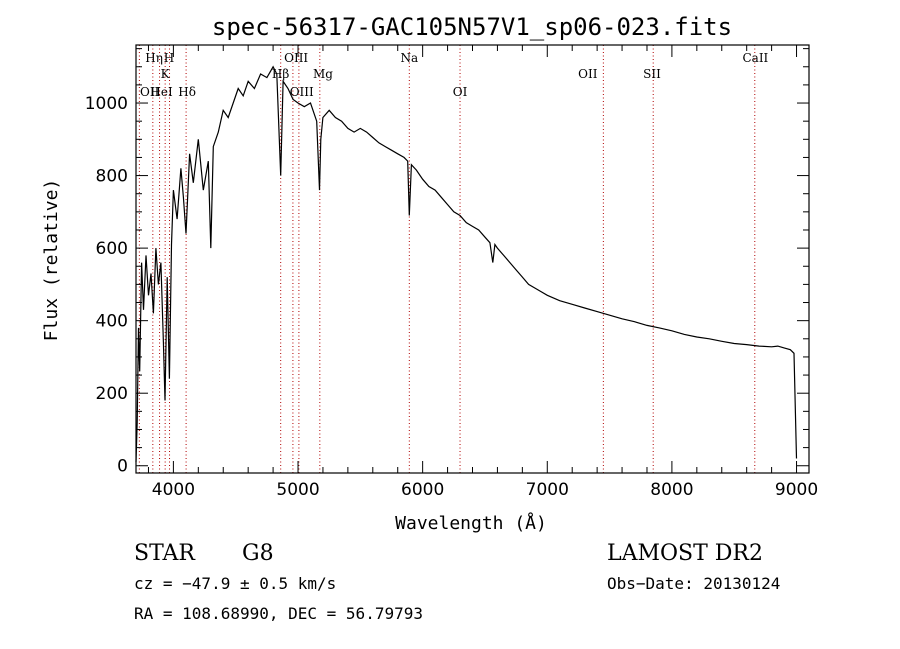  Describe the element at coordinates (112, 322) in the screenshot. I see `y-tick-label: 400` at that location.